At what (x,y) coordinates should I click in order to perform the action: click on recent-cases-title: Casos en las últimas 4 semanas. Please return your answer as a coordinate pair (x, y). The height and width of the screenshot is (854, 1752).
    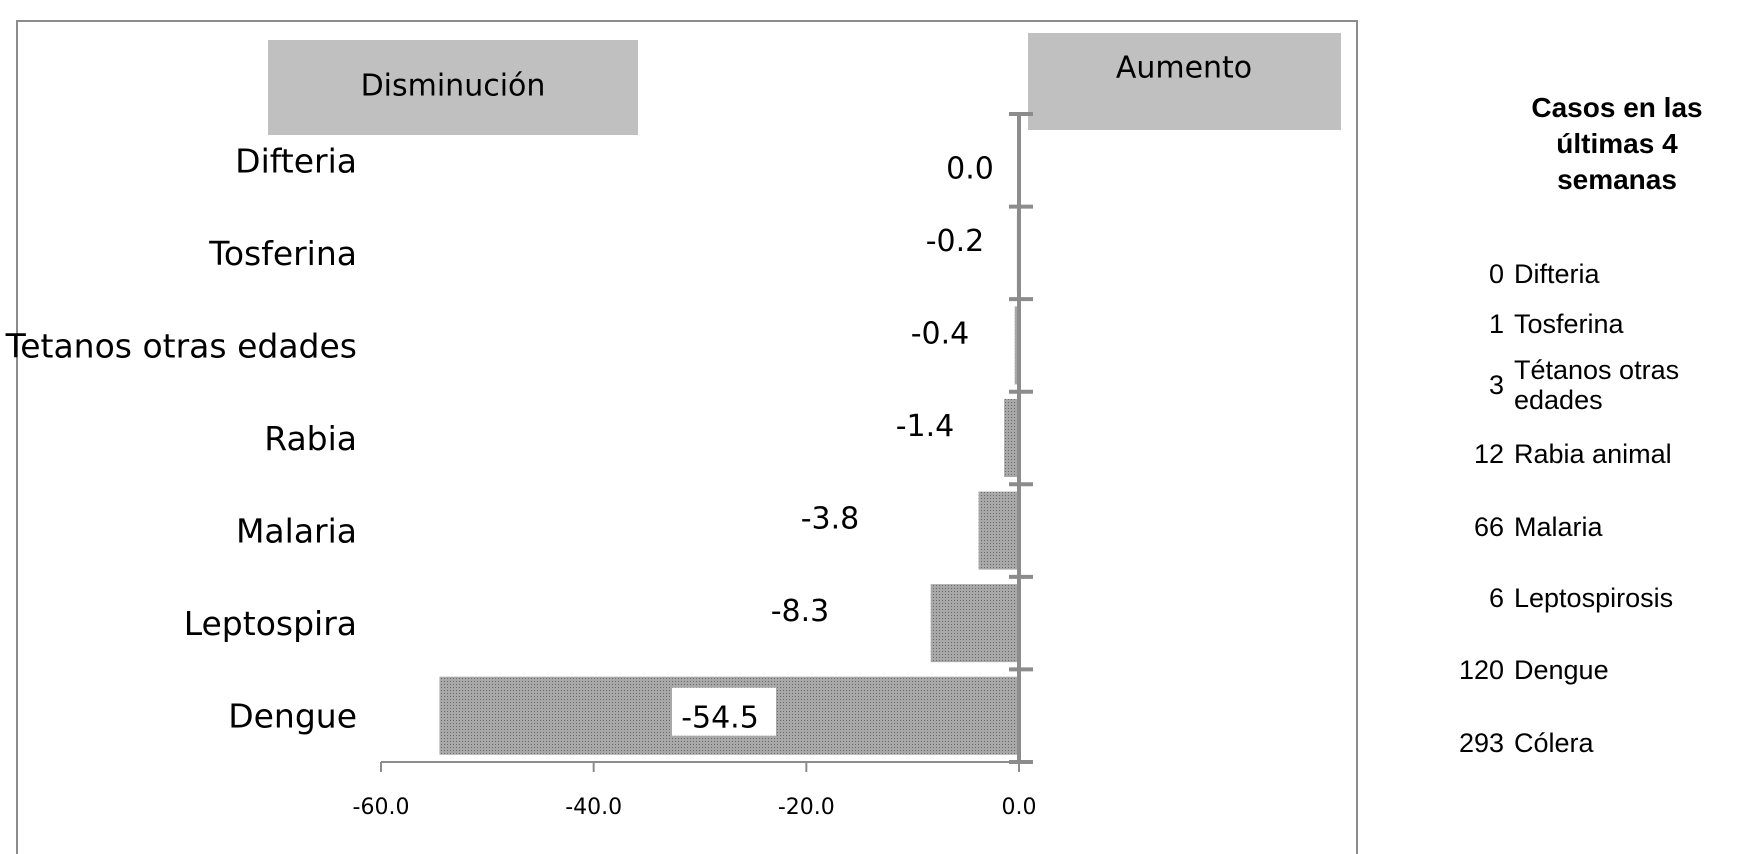
    Looking at the image, I should click on (1596, 144).